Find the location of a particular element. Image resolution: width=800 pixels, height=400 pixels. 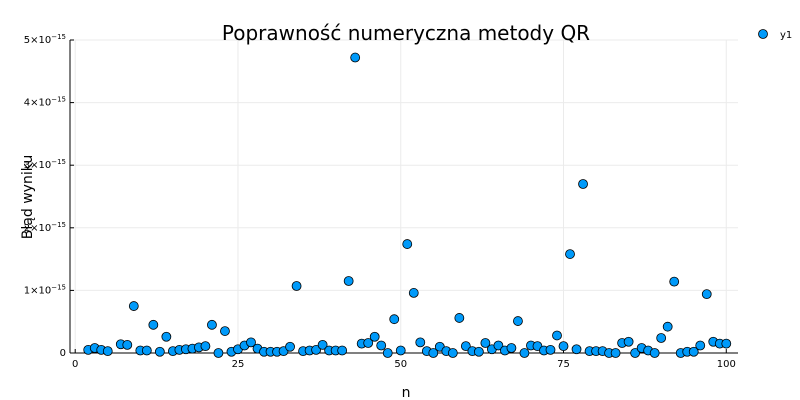

x-tick-label: 100 is located at coordinates (726, 364).